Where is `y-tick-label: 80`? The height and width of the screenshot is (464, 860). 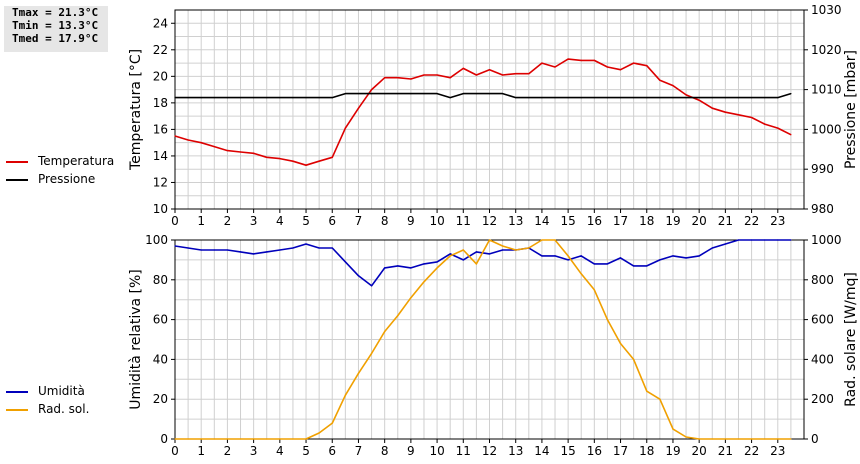
y-tick-label: 80 is located at coordinates (160, 280).